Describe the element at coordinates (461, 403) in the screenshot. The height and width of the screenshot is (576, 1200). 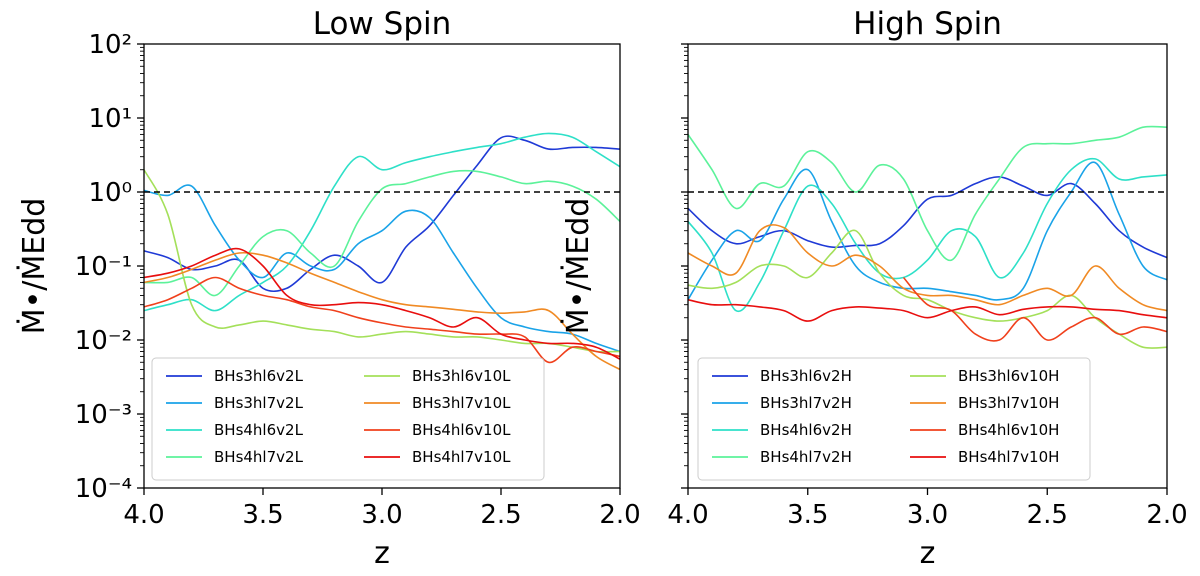
I see `legend-label-BHs3hl7v10L: BHs3hl7v10L` at that location.